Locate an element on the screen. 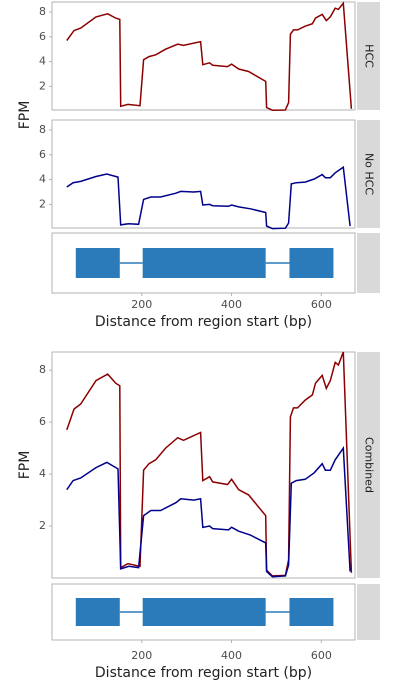 The image size is (400, 700). strip-label: HCC is located at coordinates (369, 56).